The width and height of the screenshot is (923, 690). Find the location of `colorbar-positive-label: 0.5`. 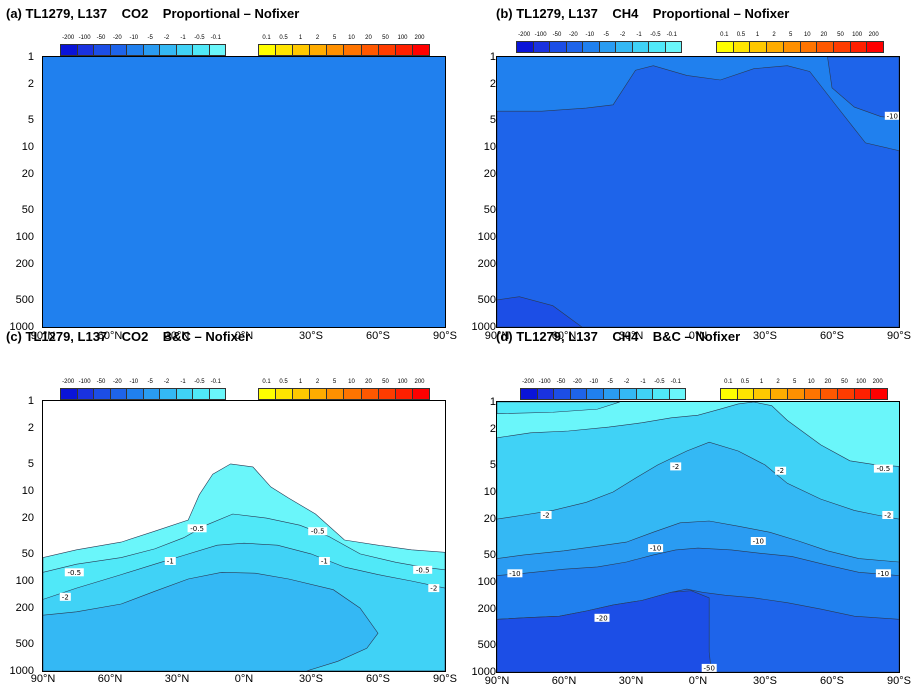

colorbar-positive-label: 0.5 is located at coordinates (283, 382).